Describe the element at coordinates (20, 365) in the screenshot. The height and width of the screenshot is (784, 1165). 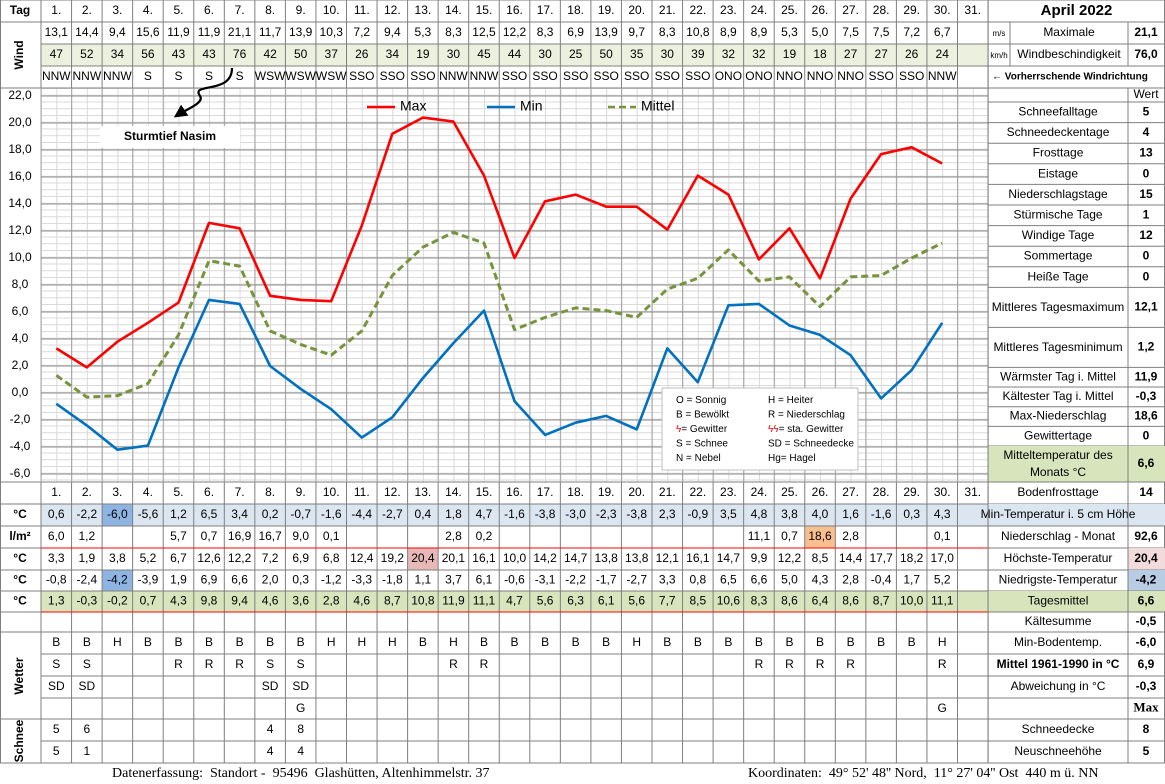
I see `y-tick-label: 2,0` at that location.